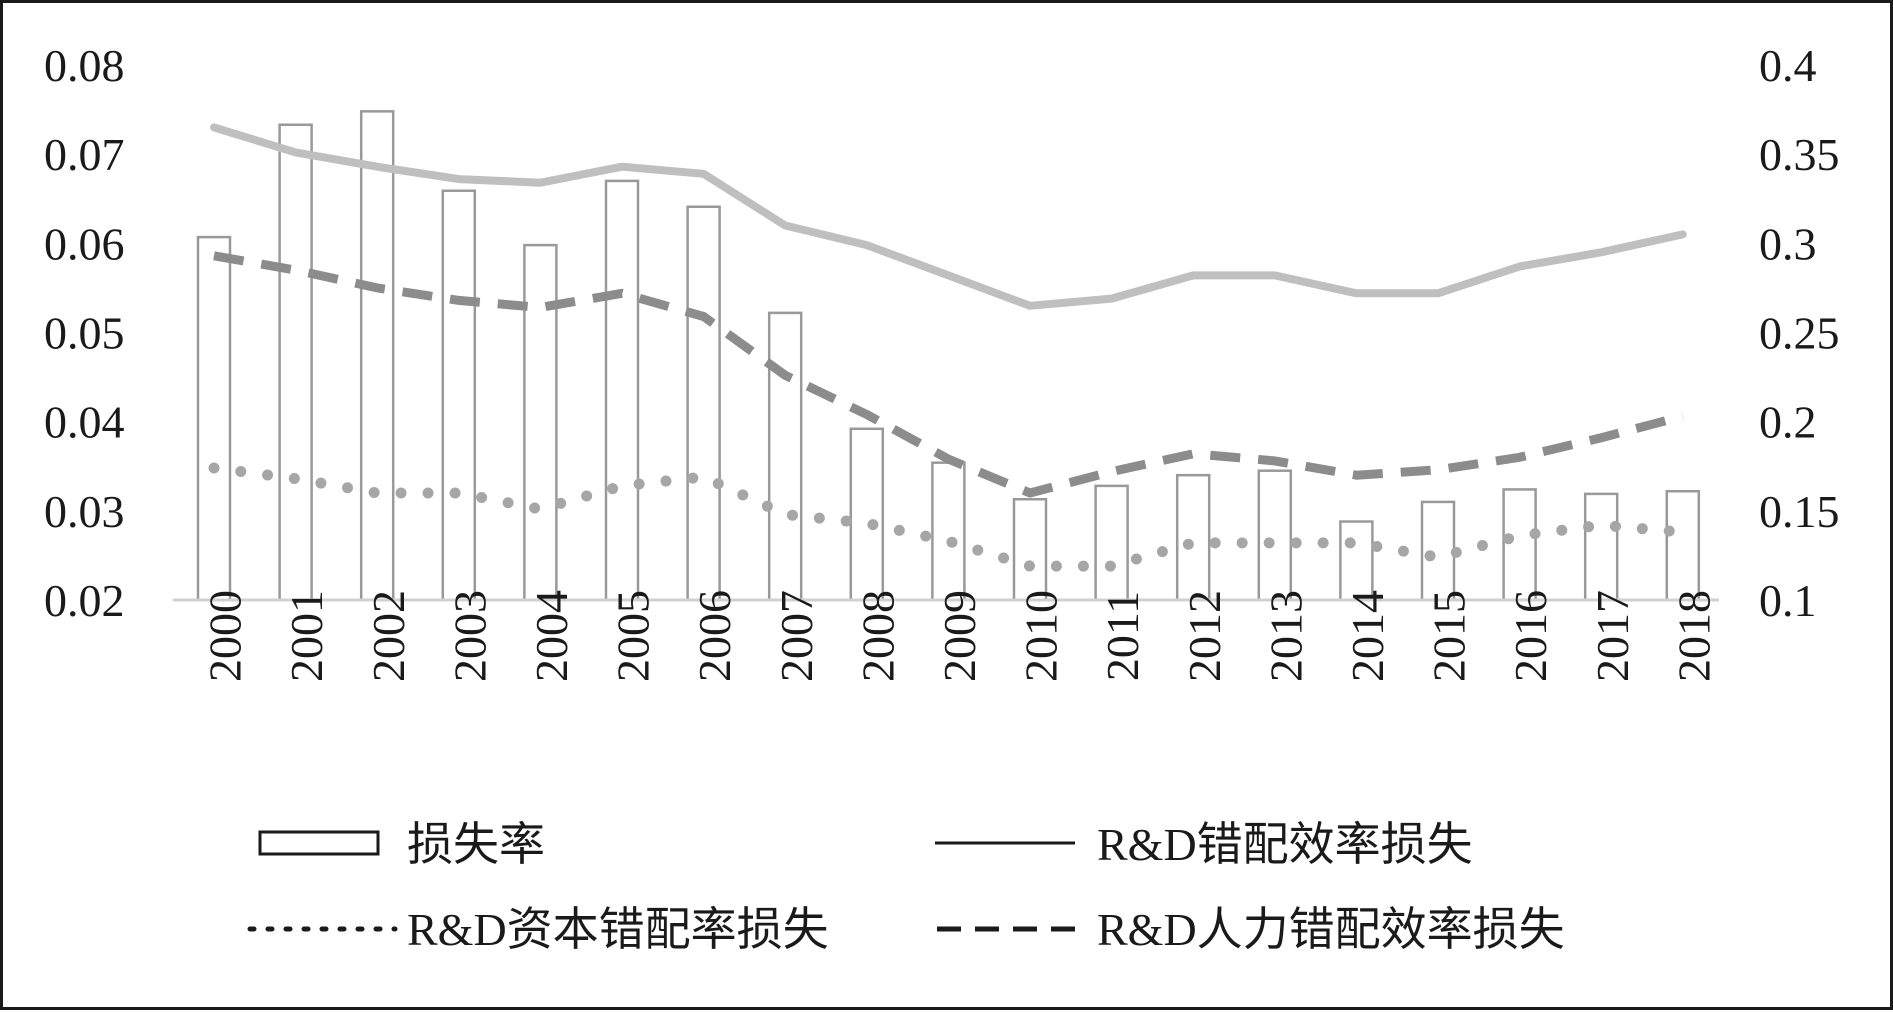 The image size is (1893, 1013). Describe the element at coordinates (959, 636) in the screenshot. I see `x-tick-label-2009: 2009` at that location.